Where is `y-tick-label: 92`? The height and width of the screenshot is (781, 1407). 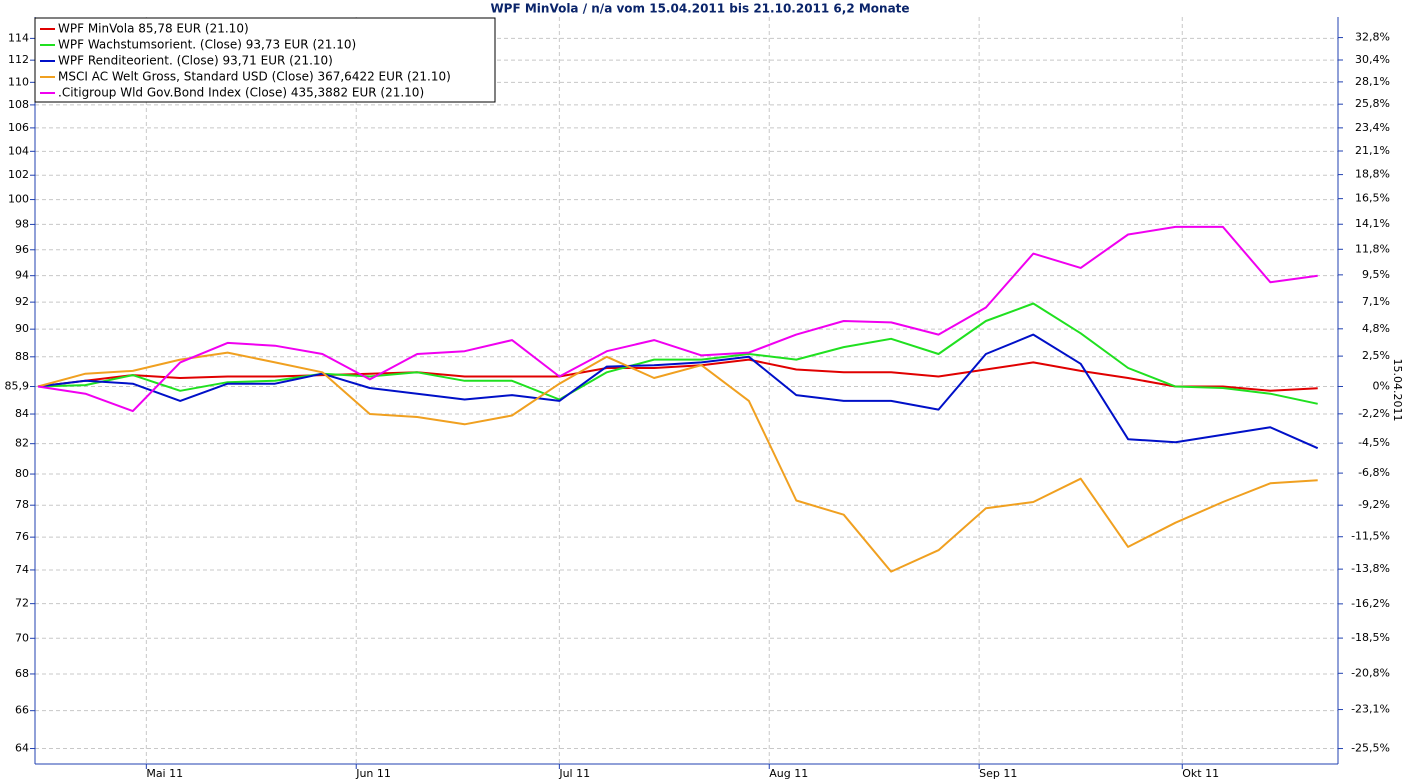 y-tick-label: 92 is located at coordinates (22, 301).